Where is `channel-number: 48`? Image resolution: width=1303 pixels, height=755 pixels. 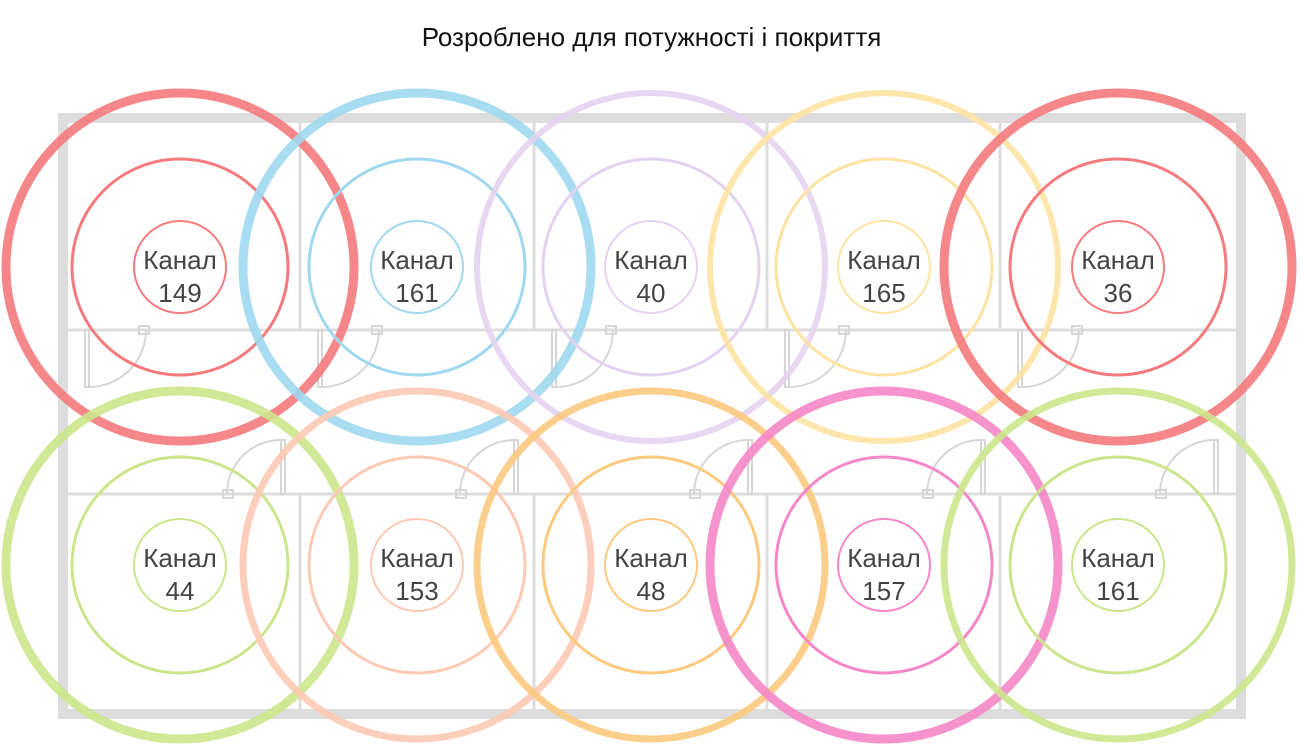
channel-number: 48 is located at coordinates (651, 591).